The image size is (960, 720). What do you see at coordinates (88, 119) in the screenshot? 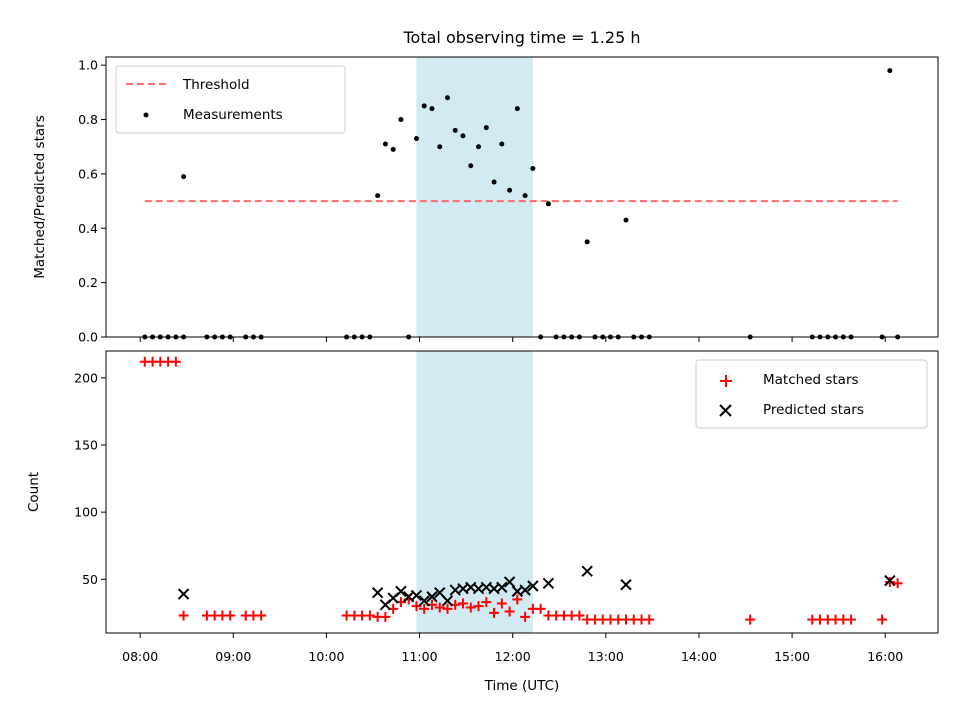
I see `y-tick-label: 0.8` at bounding box center [88, 119].